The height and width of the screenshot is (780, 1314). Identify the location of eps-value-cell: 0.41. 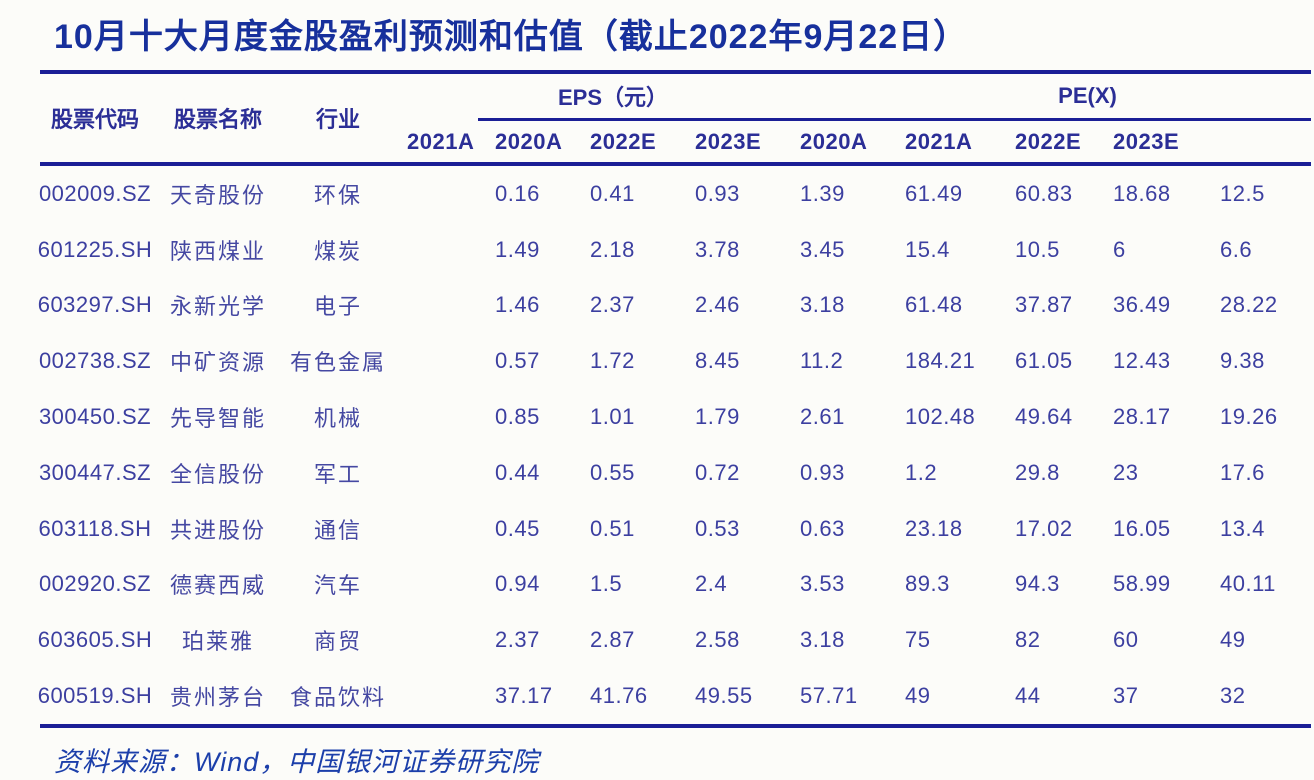
(612, 193).